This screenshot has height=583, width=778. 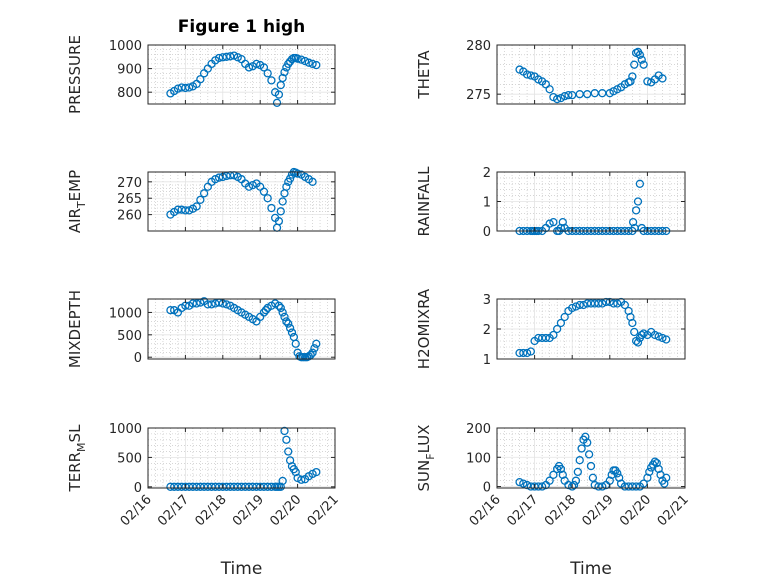 I want to click on y-tick-label: 275, so click(x=478, y=95).